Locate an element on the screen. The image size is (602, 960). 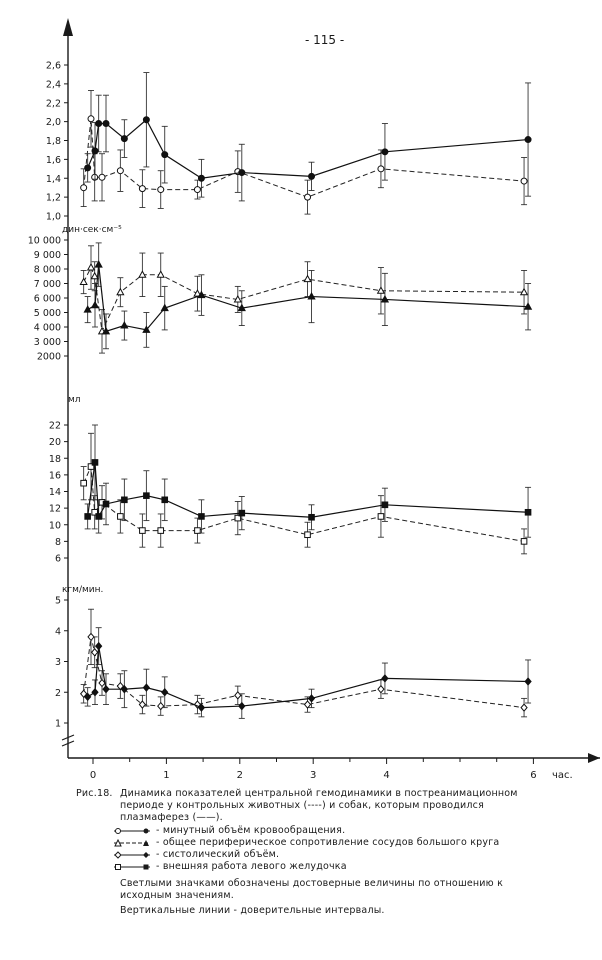
x-tick-label: 1 is located at coordinates (166, 775).